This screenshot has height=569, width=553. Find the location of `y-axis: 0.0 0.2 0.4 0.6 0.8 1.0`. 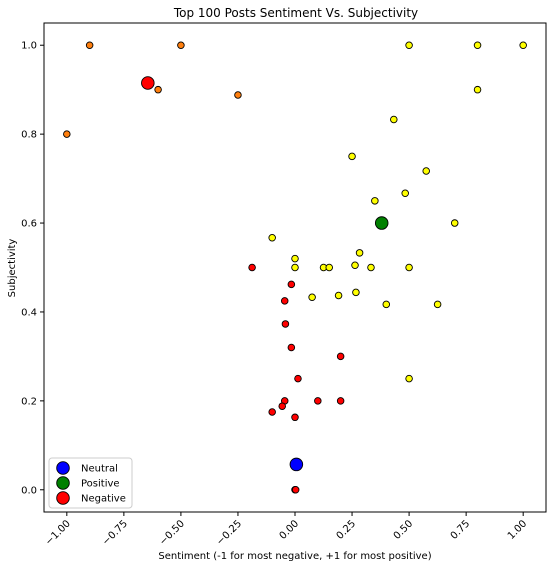

y-axis: 0.0 0.2 0.4 0.6 0.8 1.0 is located at coordinates (32, 268).